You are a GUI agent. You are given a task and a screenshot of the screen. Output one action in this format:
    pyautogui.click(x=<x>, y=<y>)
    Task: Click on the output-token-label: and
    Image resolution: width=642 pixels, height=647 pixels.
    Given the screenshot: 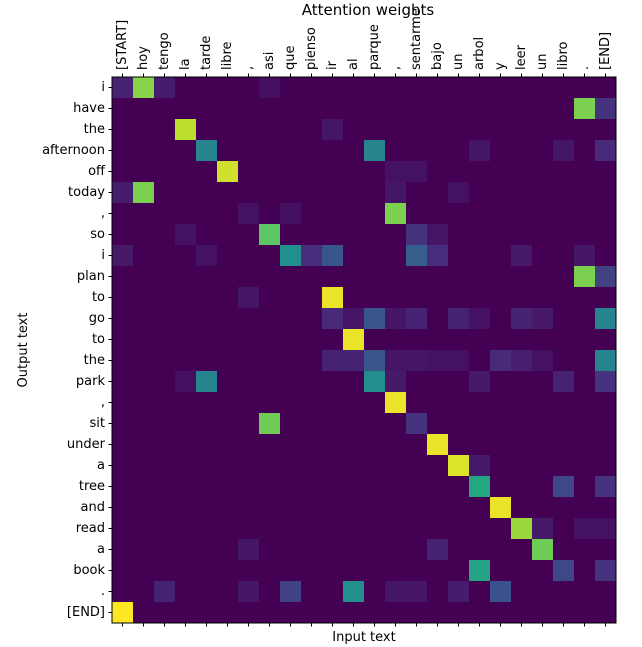 What is the action you would take?
    pyautogui.click(x=93, y=507)
    